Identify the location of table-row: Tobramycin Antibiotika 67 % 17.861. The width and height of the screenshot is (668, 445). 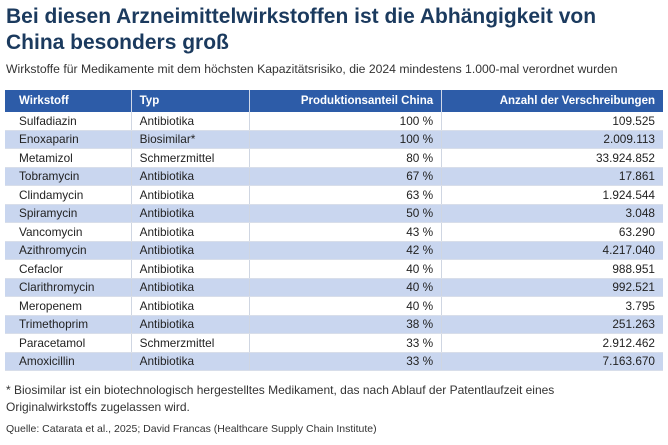
(334, 176).